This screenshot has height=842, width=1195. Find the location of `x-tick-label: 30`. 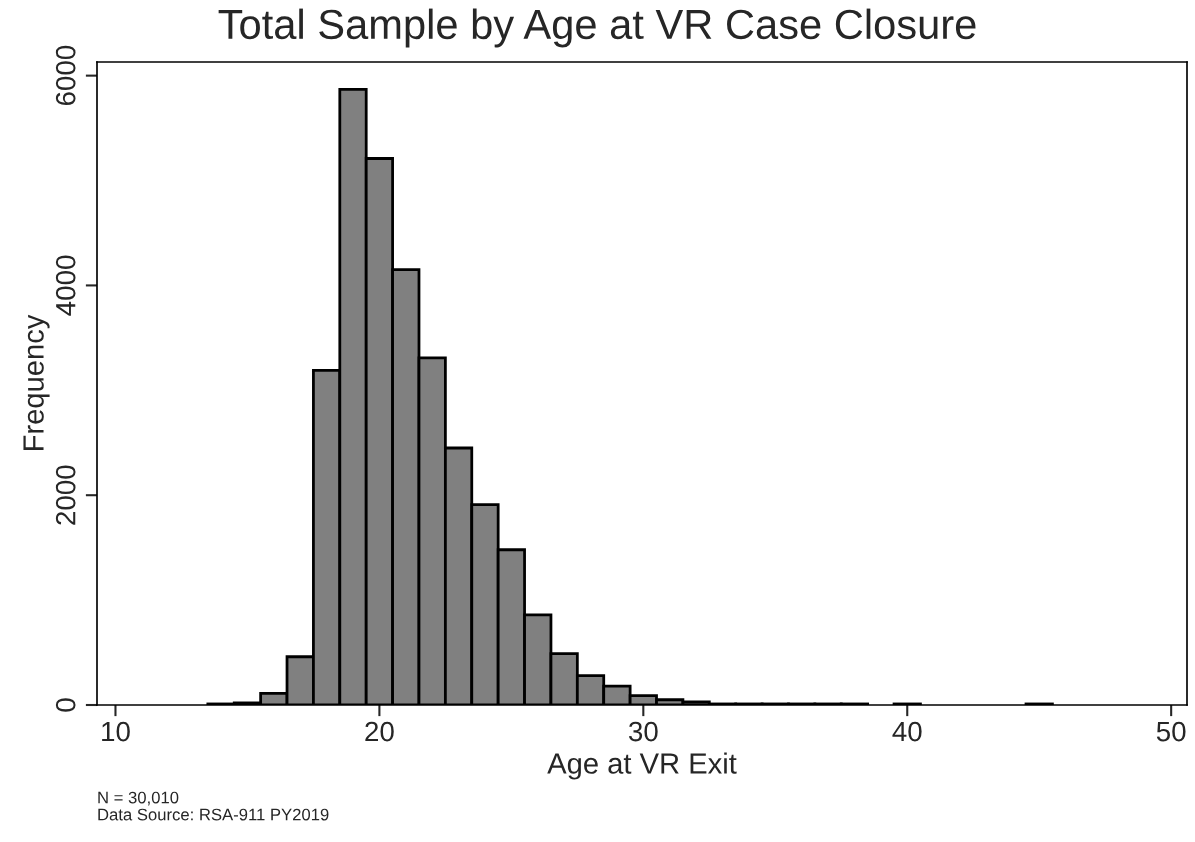

x-tick-label: 30 is located at coordinates (643, 731).